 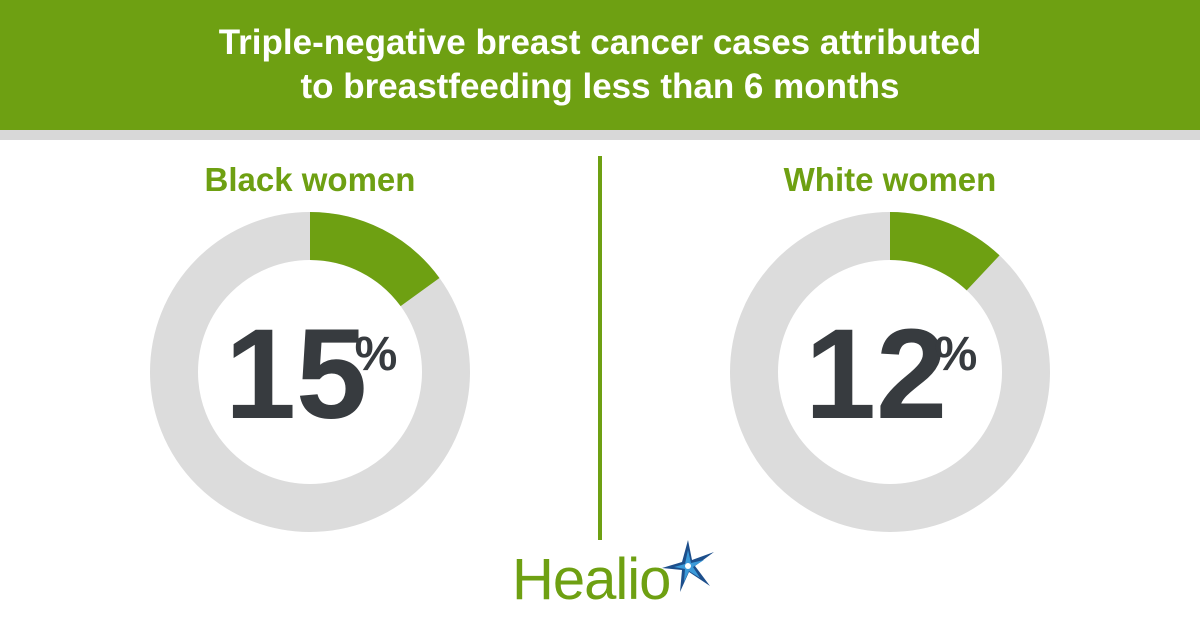 What do you see at coordinates (956, 354) in the screenshot?
I see `percent-sign-white-women: %` at bounding box center [956, 354].